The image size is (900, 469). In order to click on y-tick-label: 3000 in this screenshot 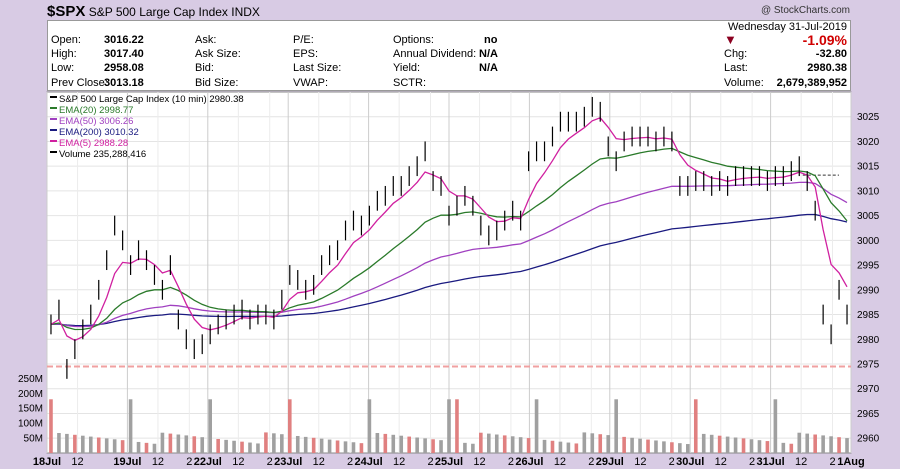, I will do `click(868, 241)`.